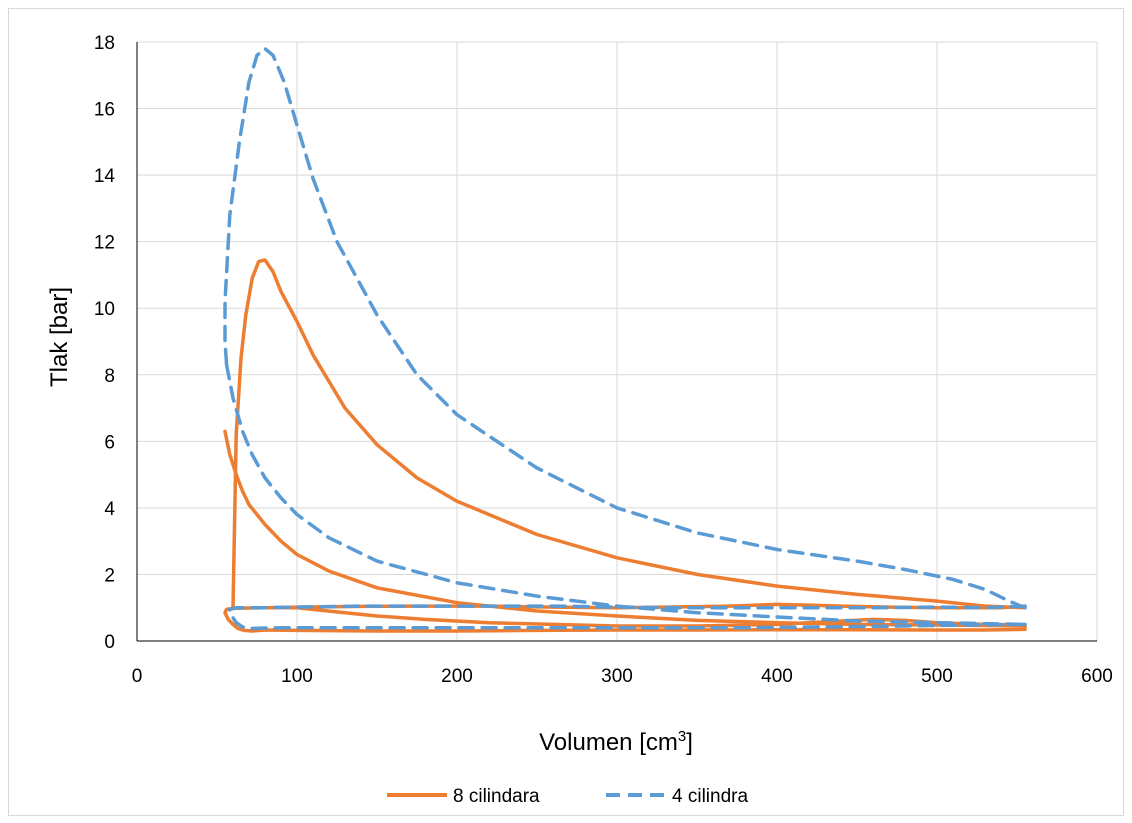 The image size is (1132, 823). Describe the element at coordinates (109, 642) in the screenshot. I see `y-tick-label: 0` at that location.